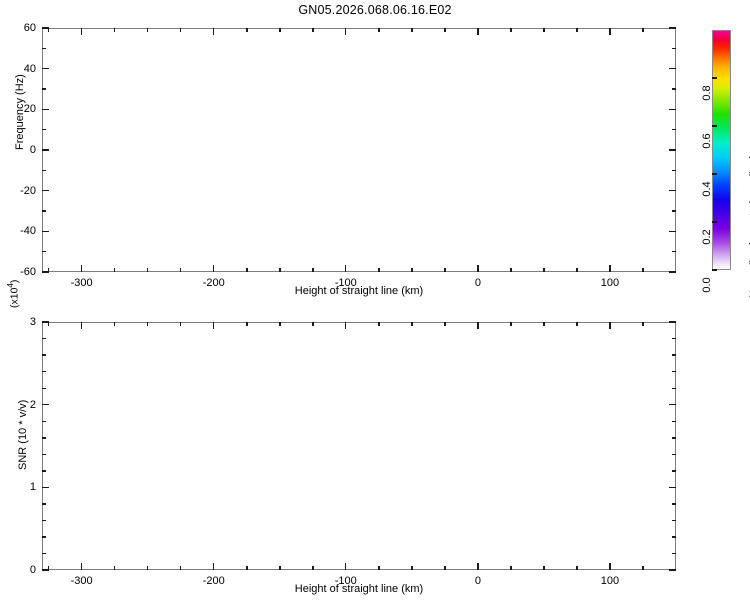 The image size is (750, 600). Describe the element at coordinates (610, 581) in the screenshot. I see `snr-xtick-label: 100` at that location.